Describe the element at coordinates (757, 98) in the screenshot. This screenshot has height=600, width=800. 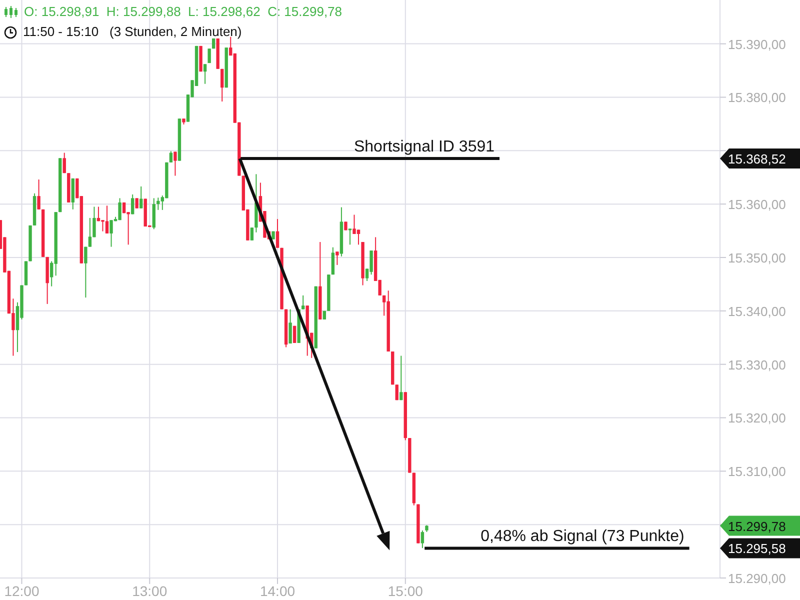
I see `y-tick-label: 15.380,00` at that location.